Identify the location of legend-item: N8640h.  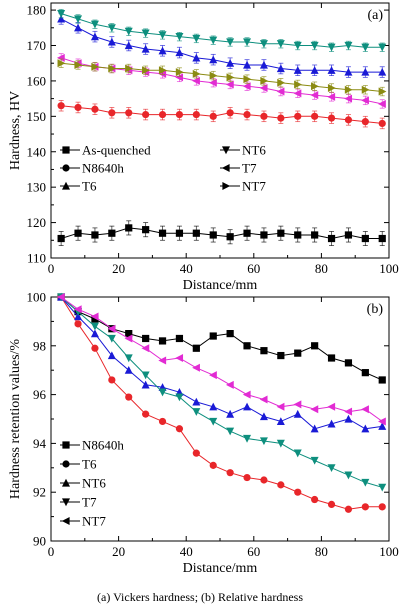
(92, 168).